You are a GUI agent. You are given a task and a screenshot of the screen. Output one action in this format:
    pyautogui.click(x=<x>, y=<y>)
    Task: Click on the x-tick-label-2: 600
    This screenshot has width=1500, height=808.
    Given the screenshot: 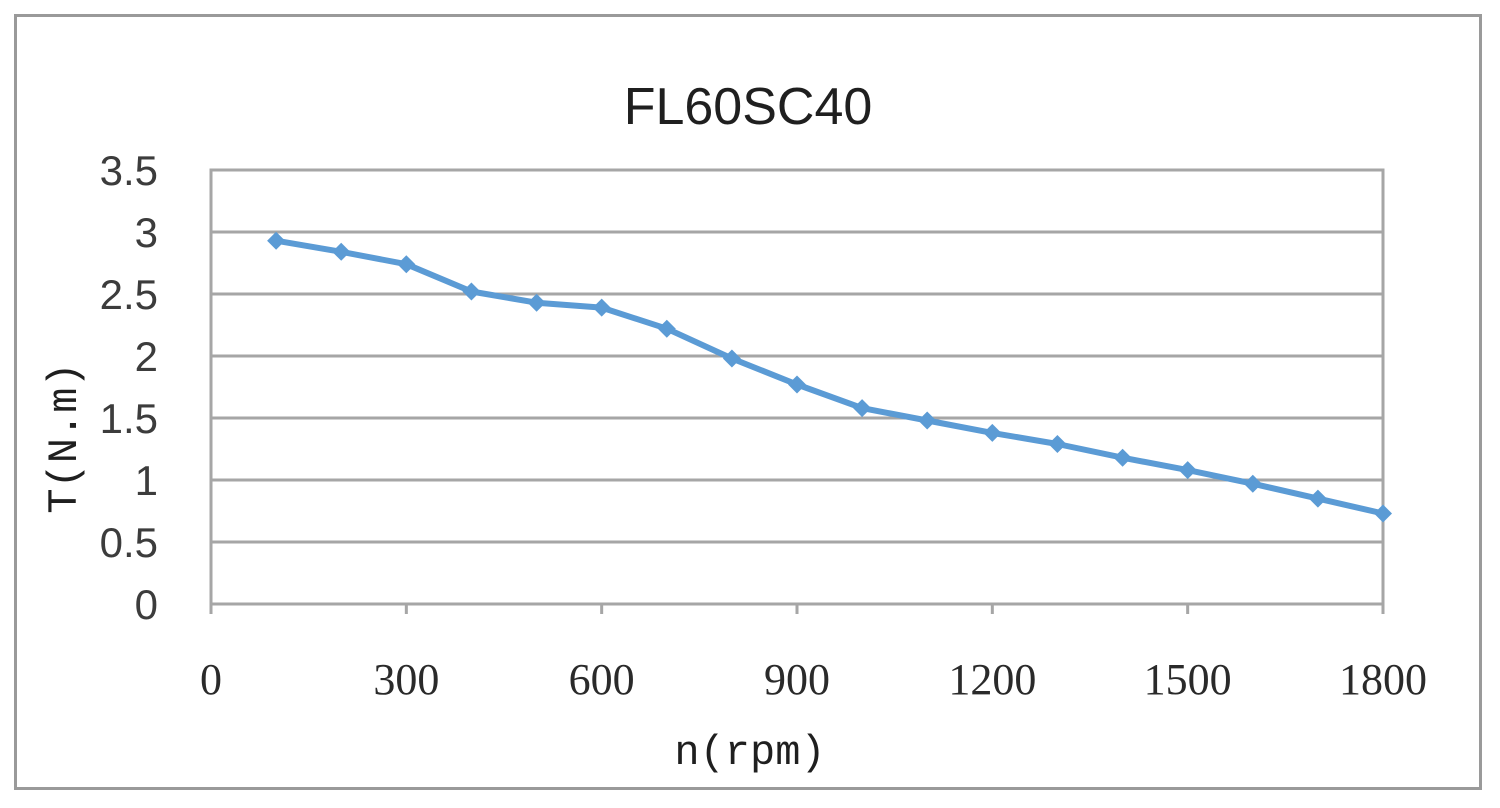 What is the action you would take?
    pyautogui.click(x=602, y=679)
    